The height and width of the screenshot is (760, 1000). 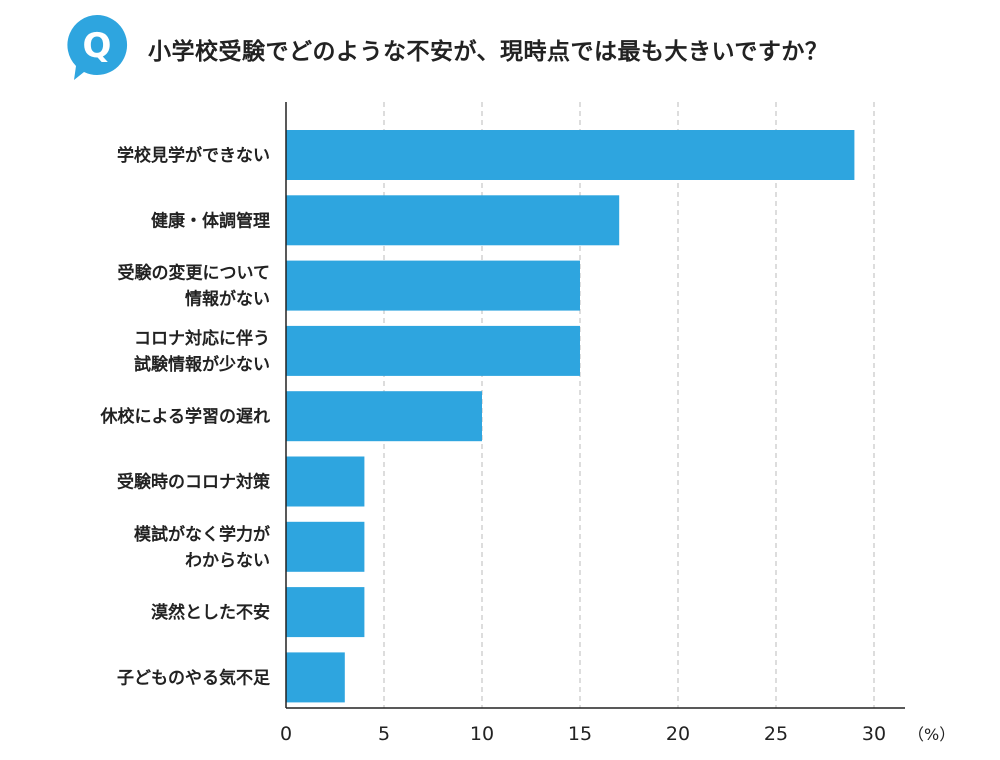 I want to click on category-label: 受験時のコロナ対策, so click(x=194, y=482).